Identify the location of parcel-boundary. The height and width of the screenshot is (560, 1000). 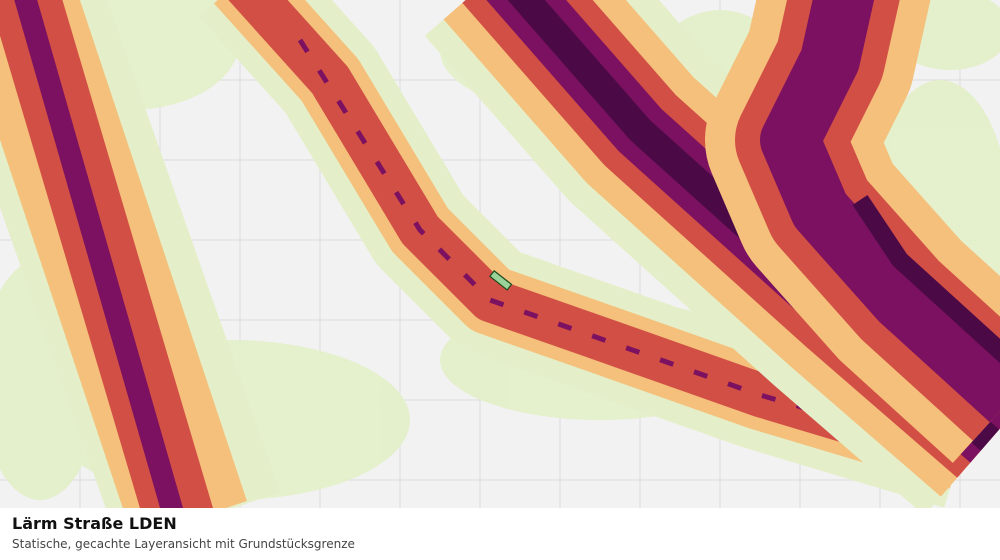
(501, 280).